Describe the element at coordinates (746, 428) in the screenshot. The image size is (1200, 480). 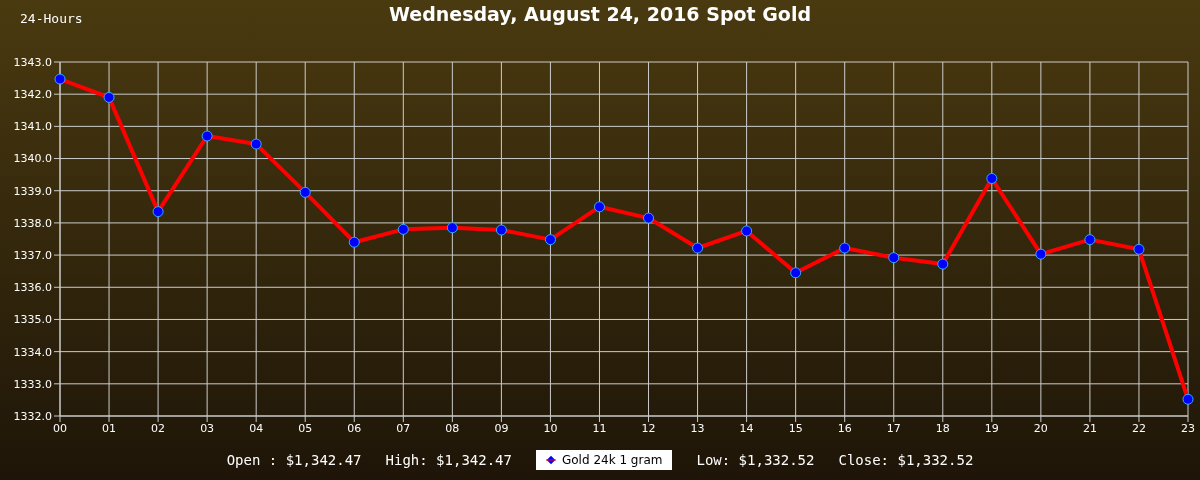
I see `x-tick-label: 14` at that location.